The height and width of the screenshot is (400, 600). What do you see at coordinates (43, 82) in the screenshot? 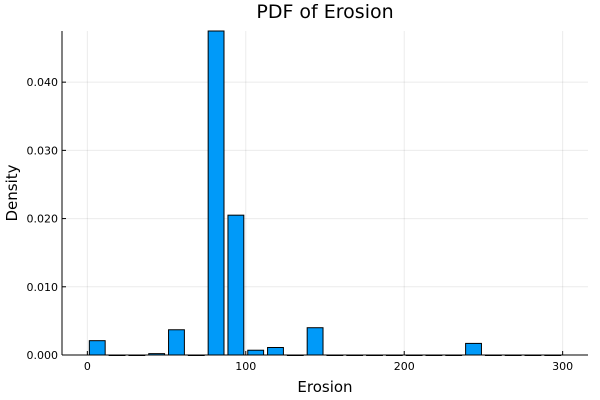
I see `y-tick-label: 0.040` at bounding box center [43, 82].